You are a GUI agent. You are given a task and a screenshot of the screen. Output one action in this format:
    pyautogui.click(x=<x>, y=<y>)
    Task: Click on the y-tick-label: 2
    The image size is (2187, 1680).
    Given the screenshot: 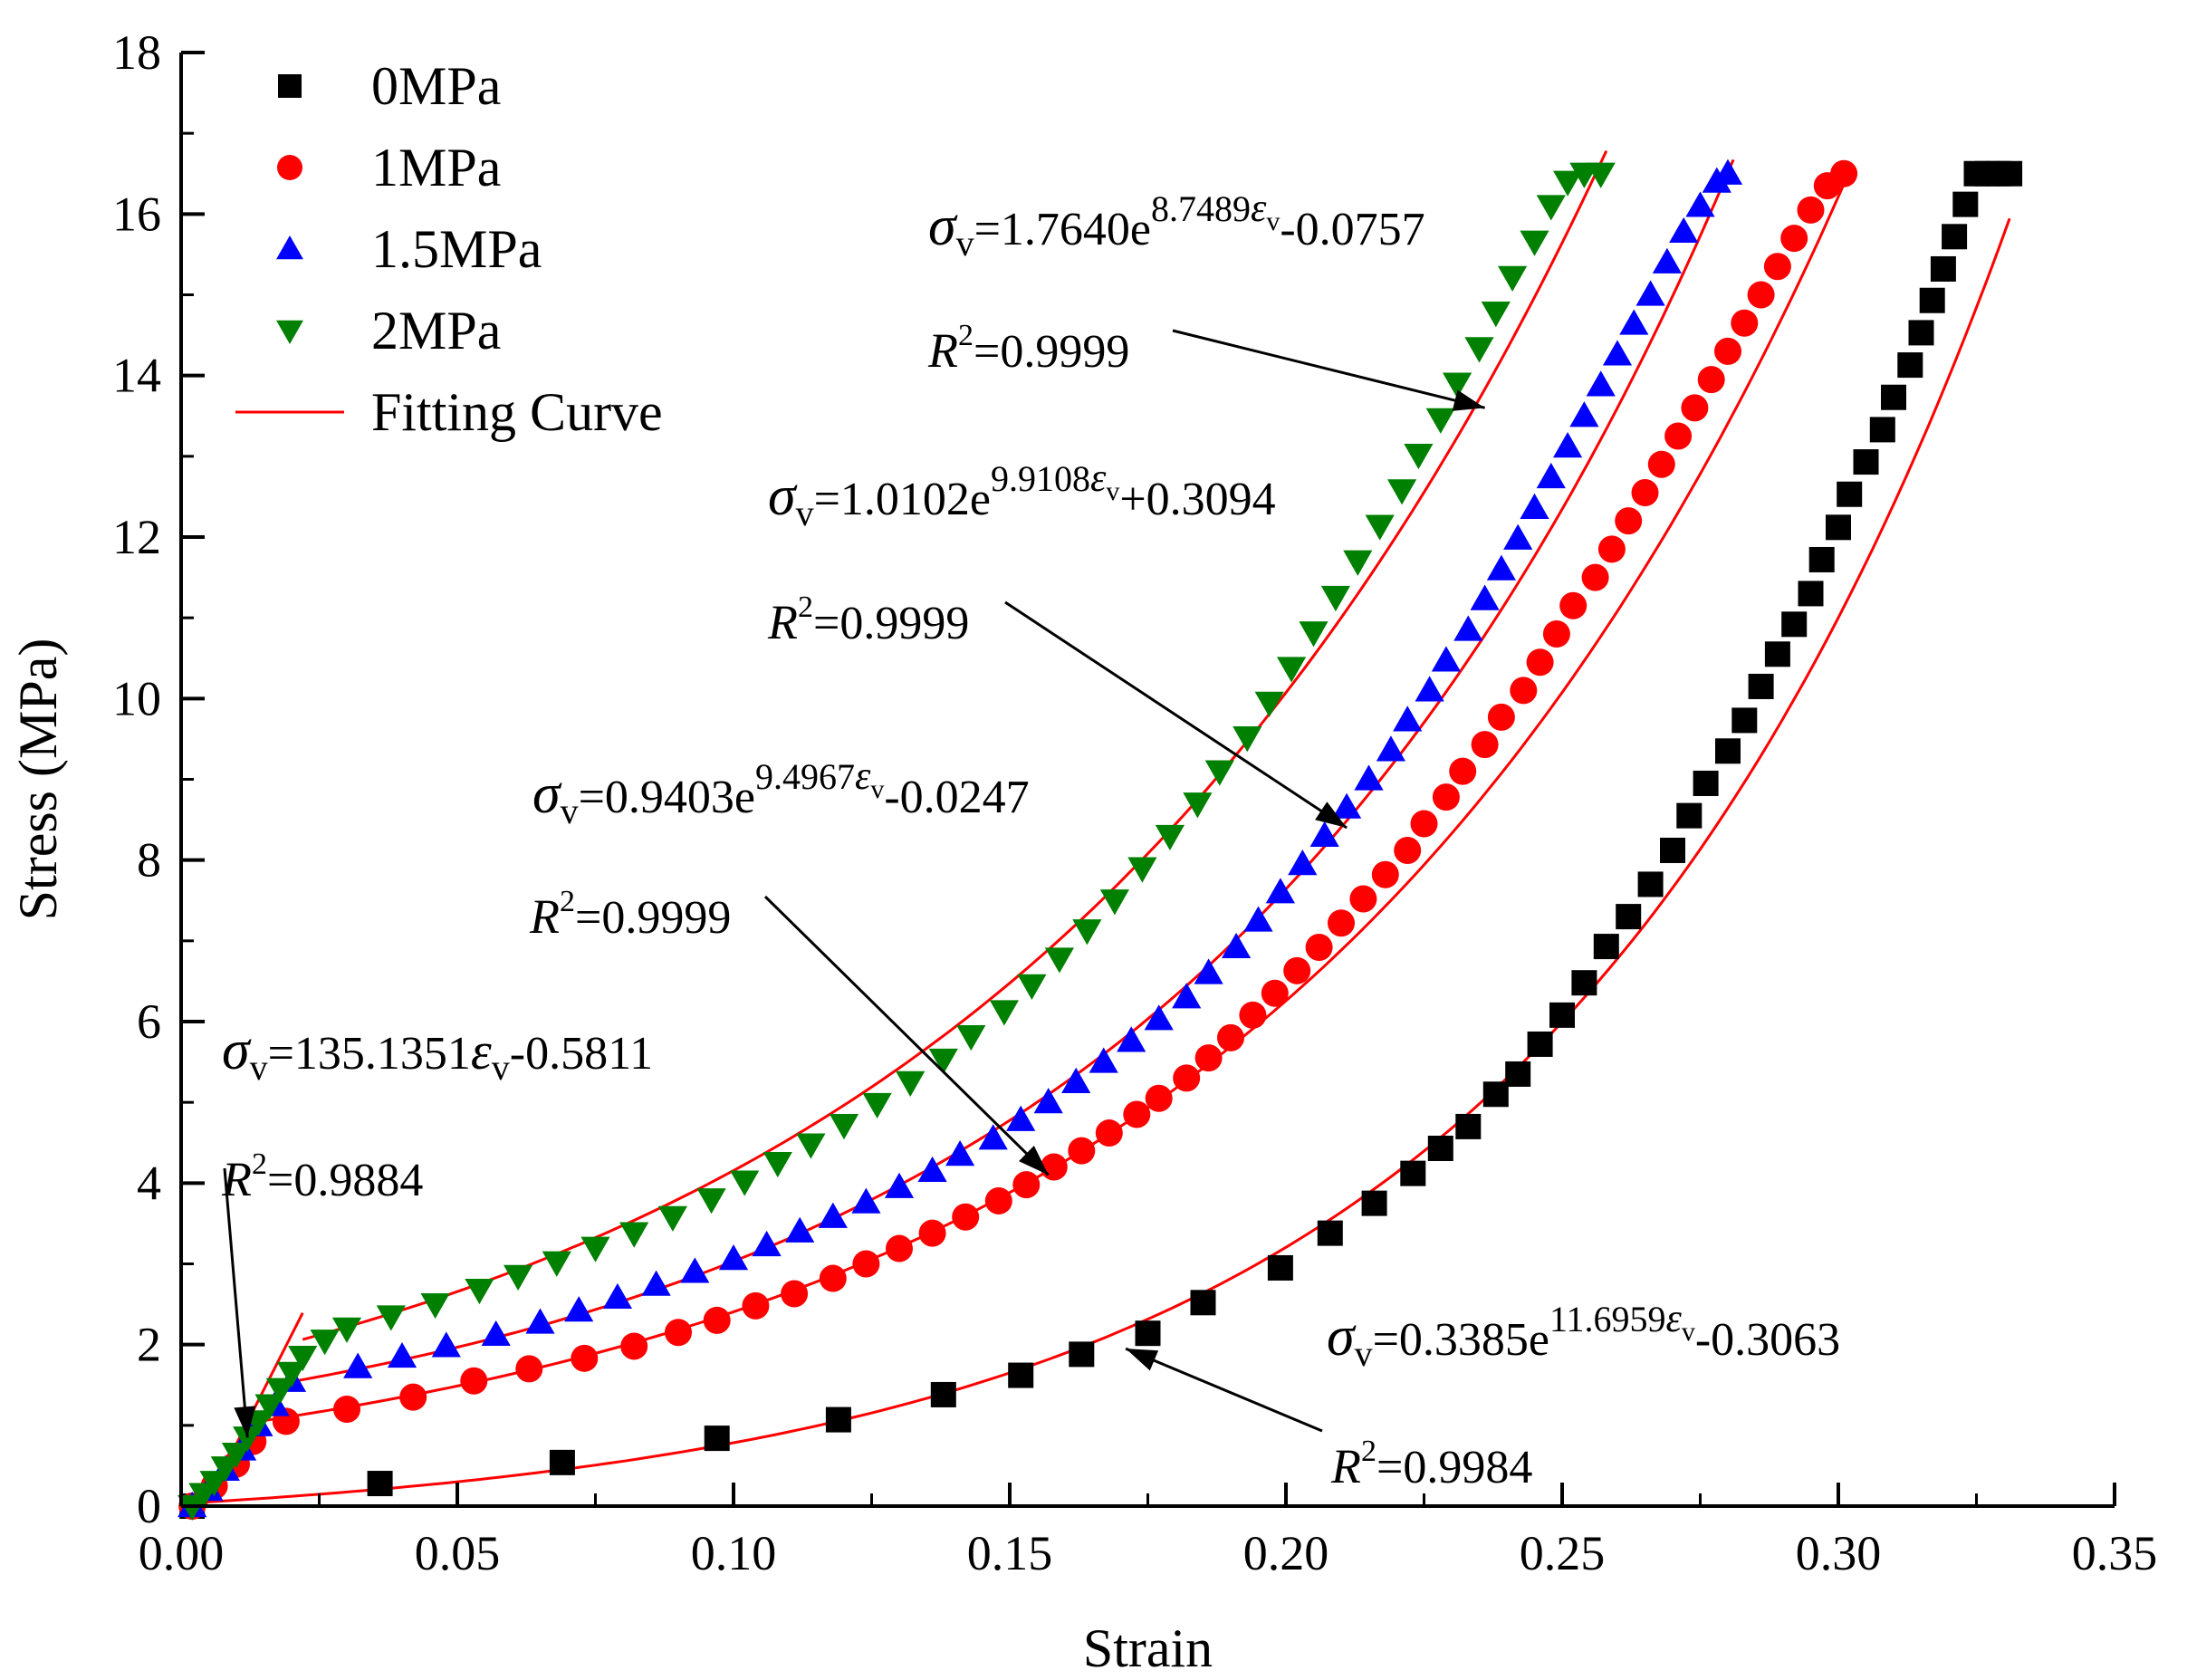 What is the action you would take?
    pyautogui.click(x=149, y=1345)
    